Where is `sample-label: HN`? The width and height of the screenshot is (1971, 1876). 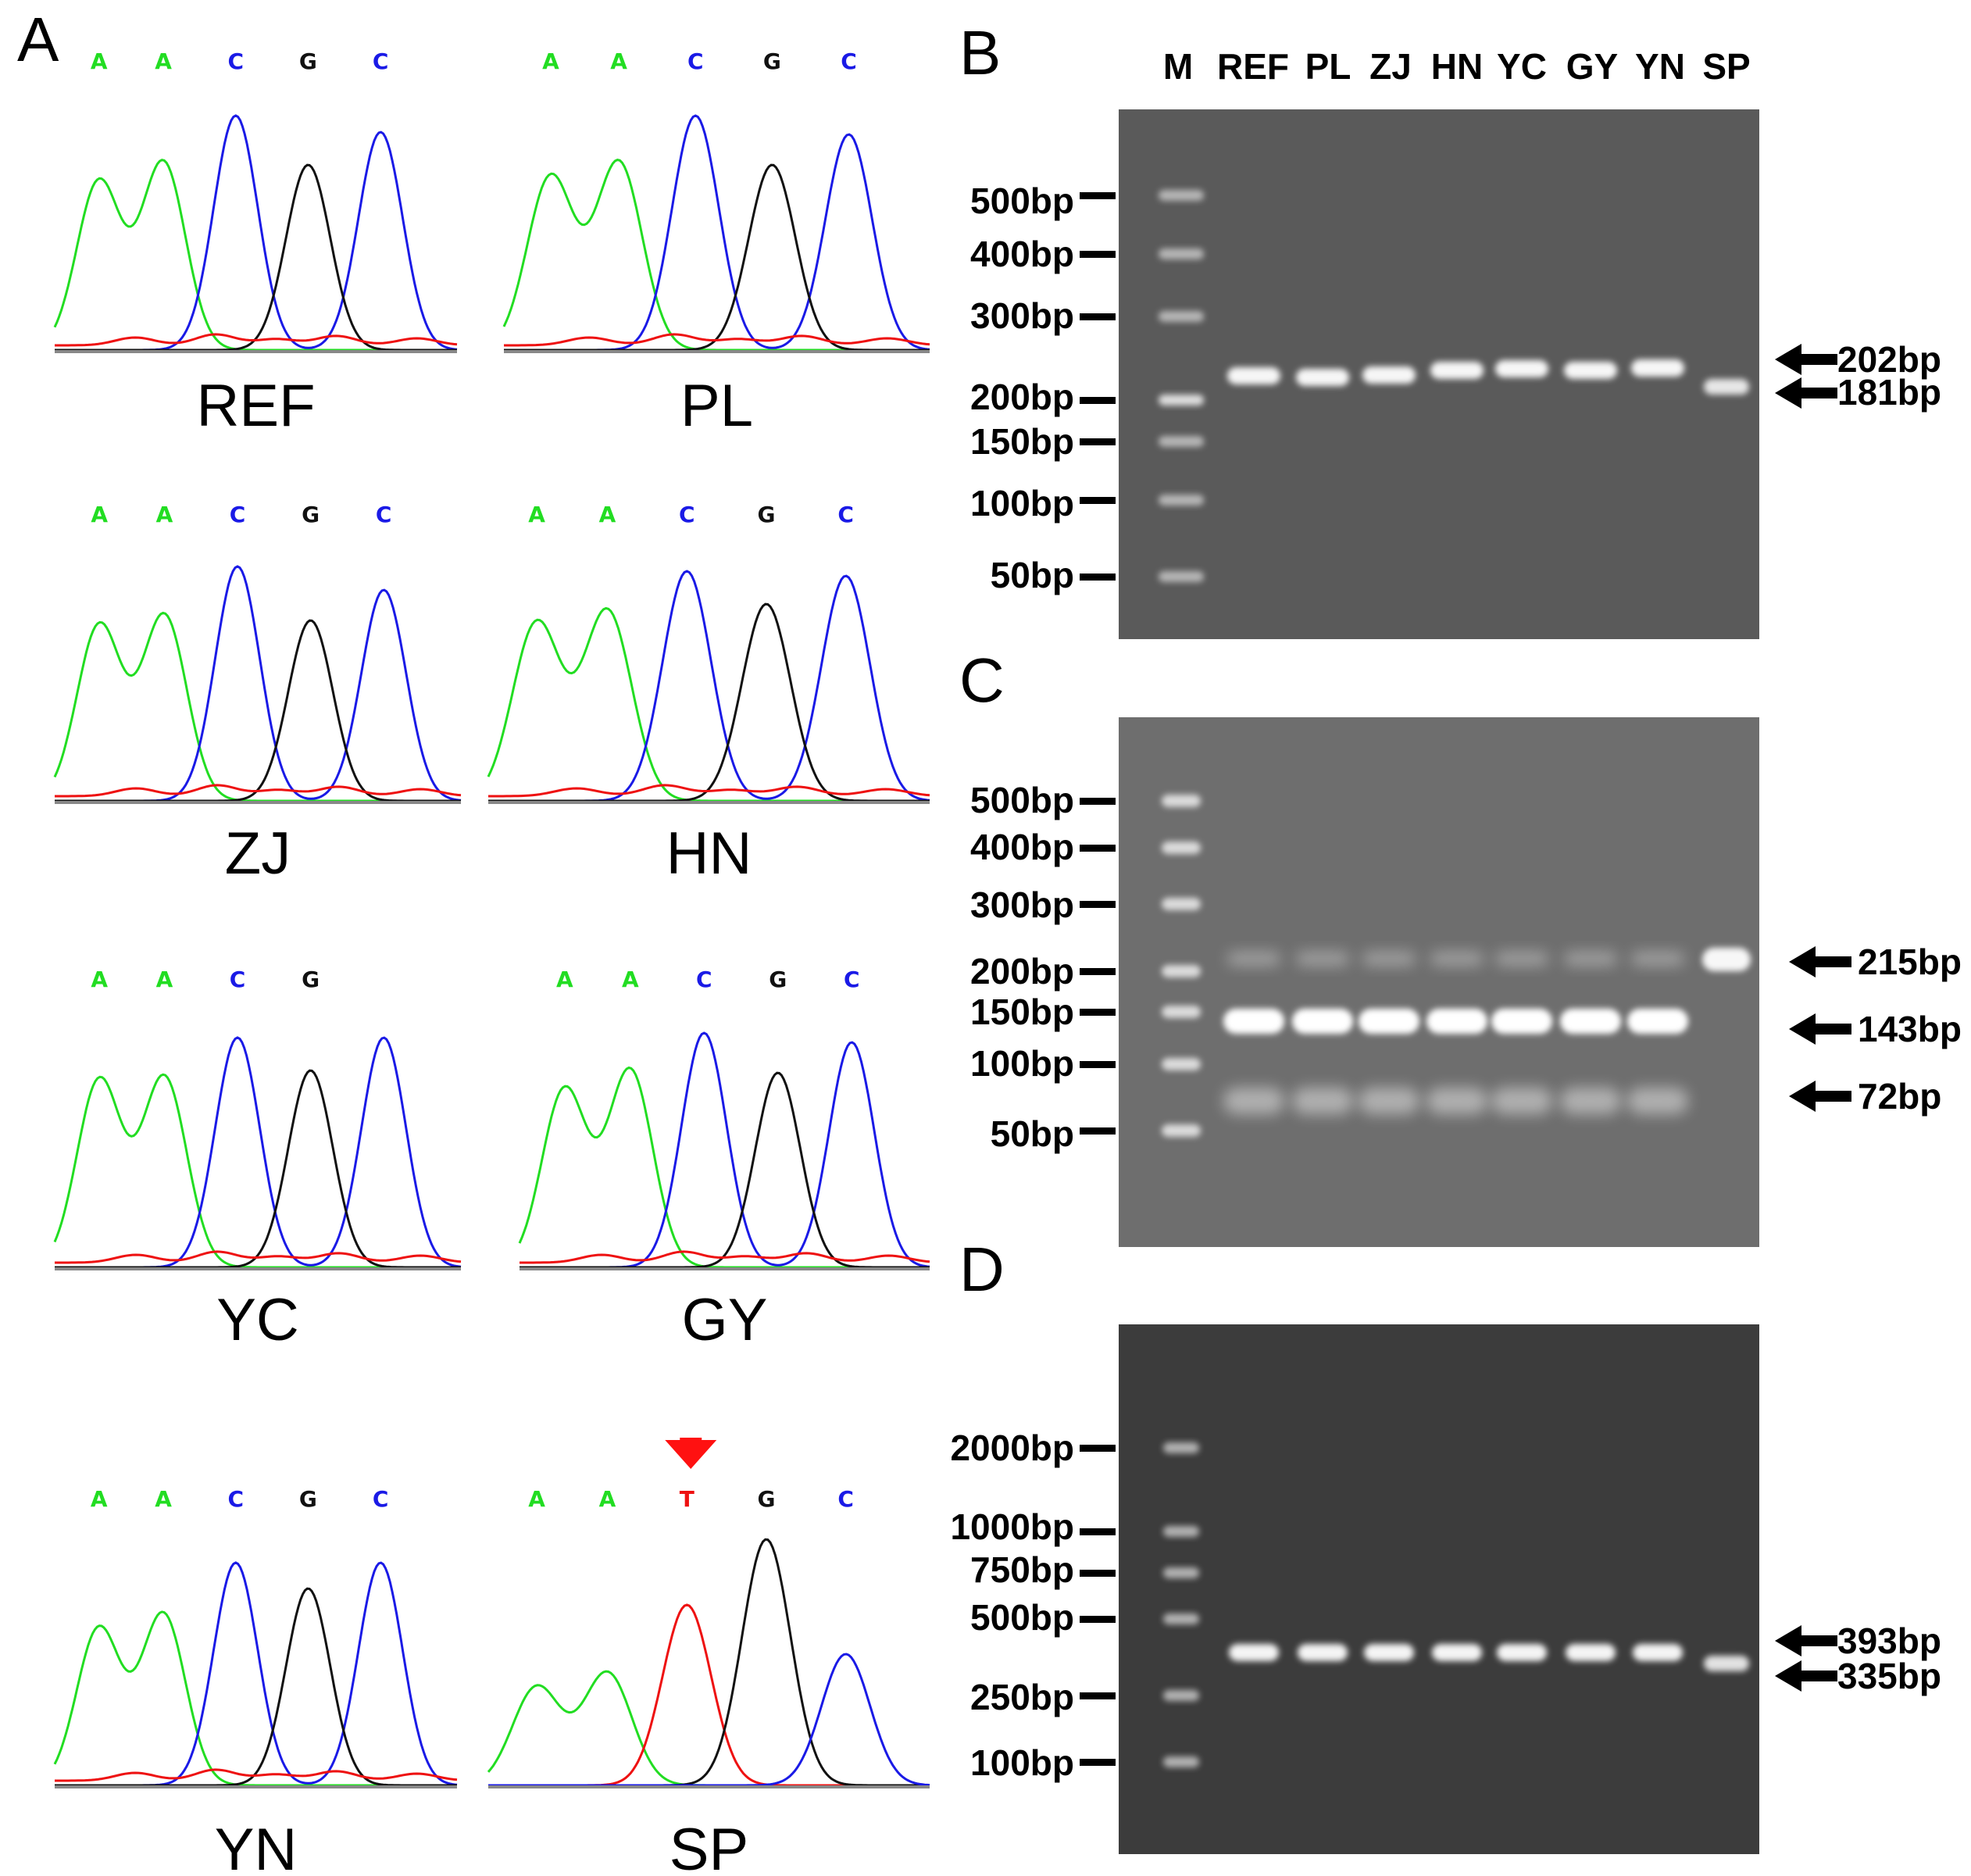 sample-label: HN is located at coordinates (709, 853).